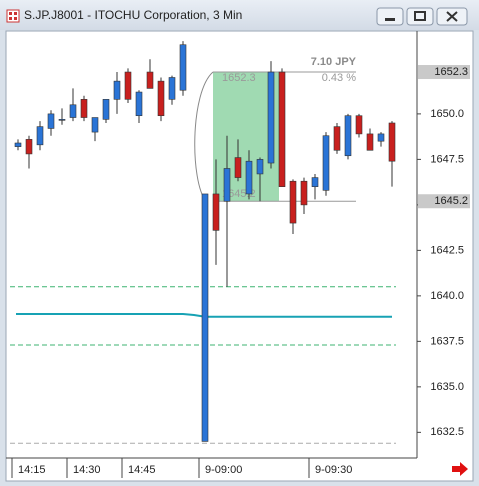  I want to click on measure-arc, so click(204, 136).